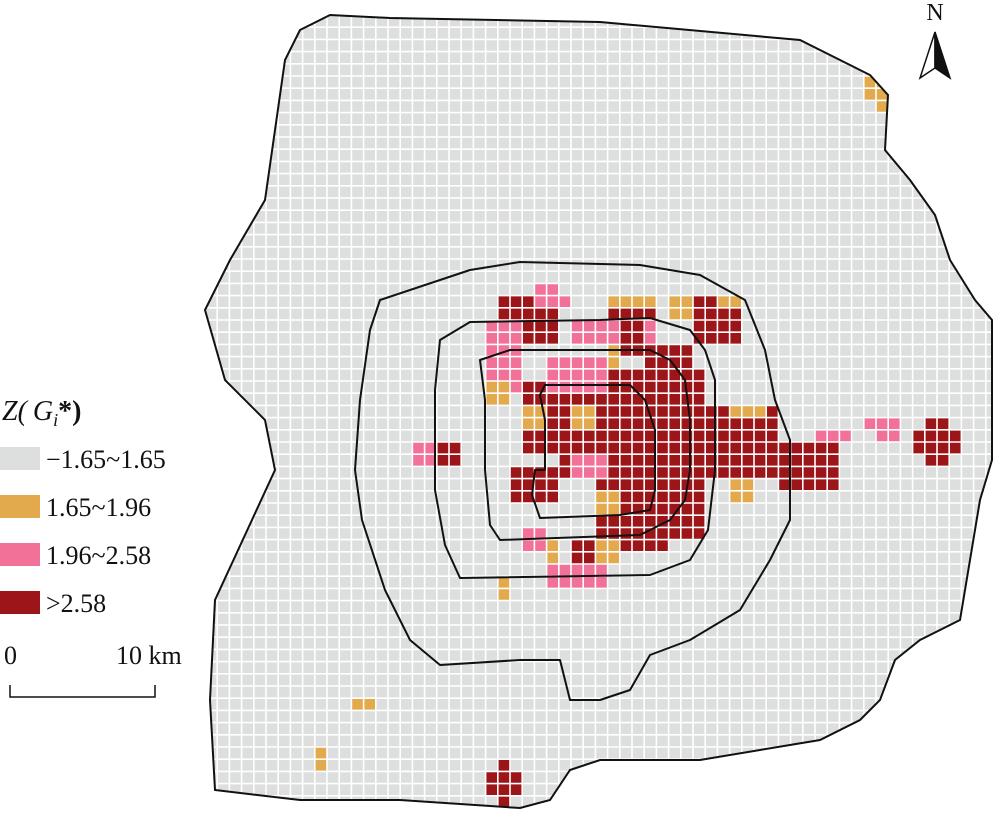 The image size is (1000, 815). Describe the element at coordinates (943, 55) in the screenshot. I see `arrow-right` at that location.